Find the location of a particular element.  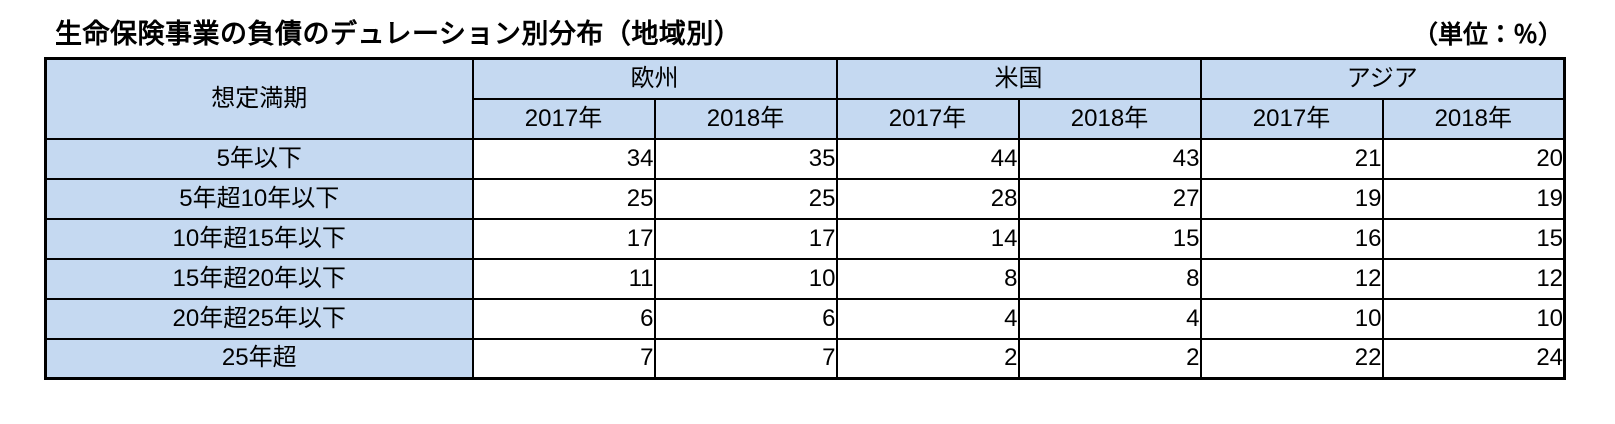

value-cell: 22 is located at coordinates (1291, 358).